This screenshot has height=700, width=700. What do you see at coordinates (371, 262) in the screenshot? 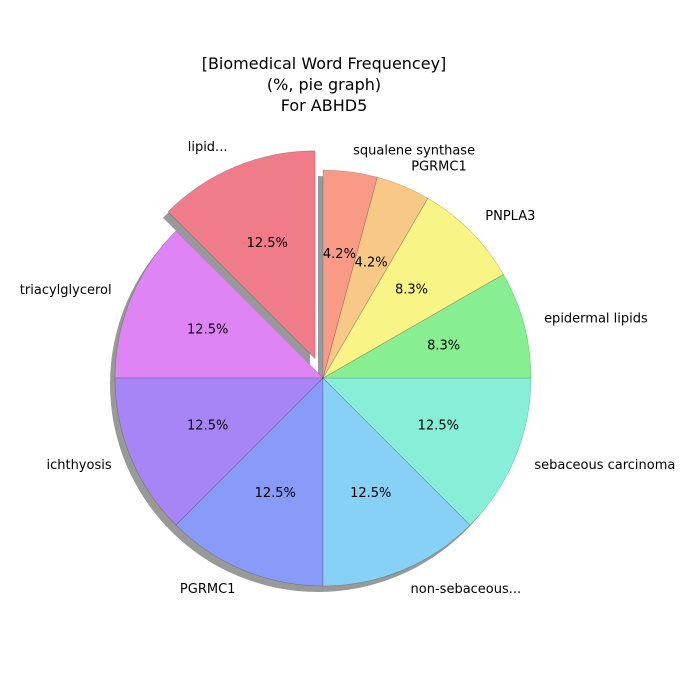
I see `pie-percent-label-pgrmc1-8: 4.2%` at bounding box center [371, 262].